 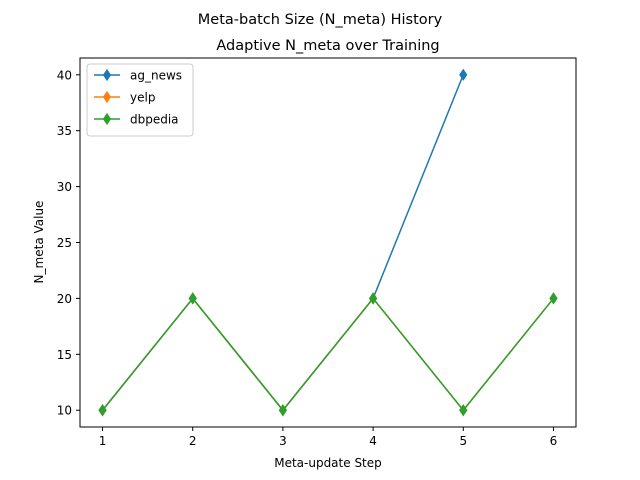 What do you see at coordinates (64, 299) in the screenshot?
I see `y-tick-label: 20` at bounding box center [64, 299].